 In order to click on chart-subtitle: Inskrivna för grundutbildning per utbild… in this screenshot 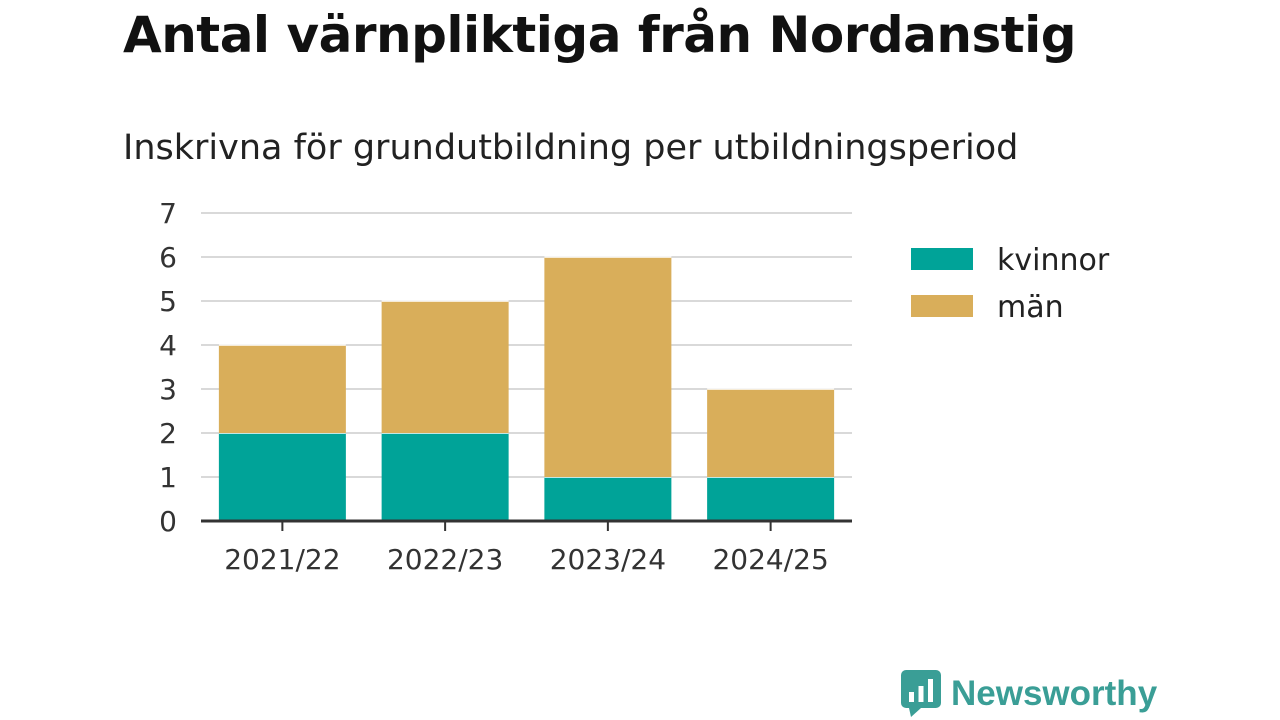, I will do `click(571, 148)`.